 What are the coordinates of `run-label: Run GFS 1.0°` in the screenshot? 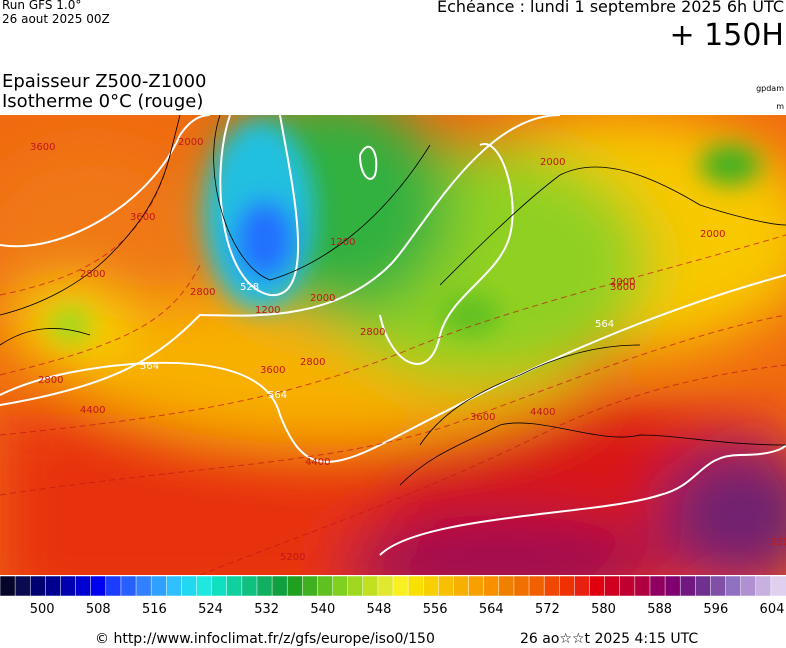 It's located at (42, 6).